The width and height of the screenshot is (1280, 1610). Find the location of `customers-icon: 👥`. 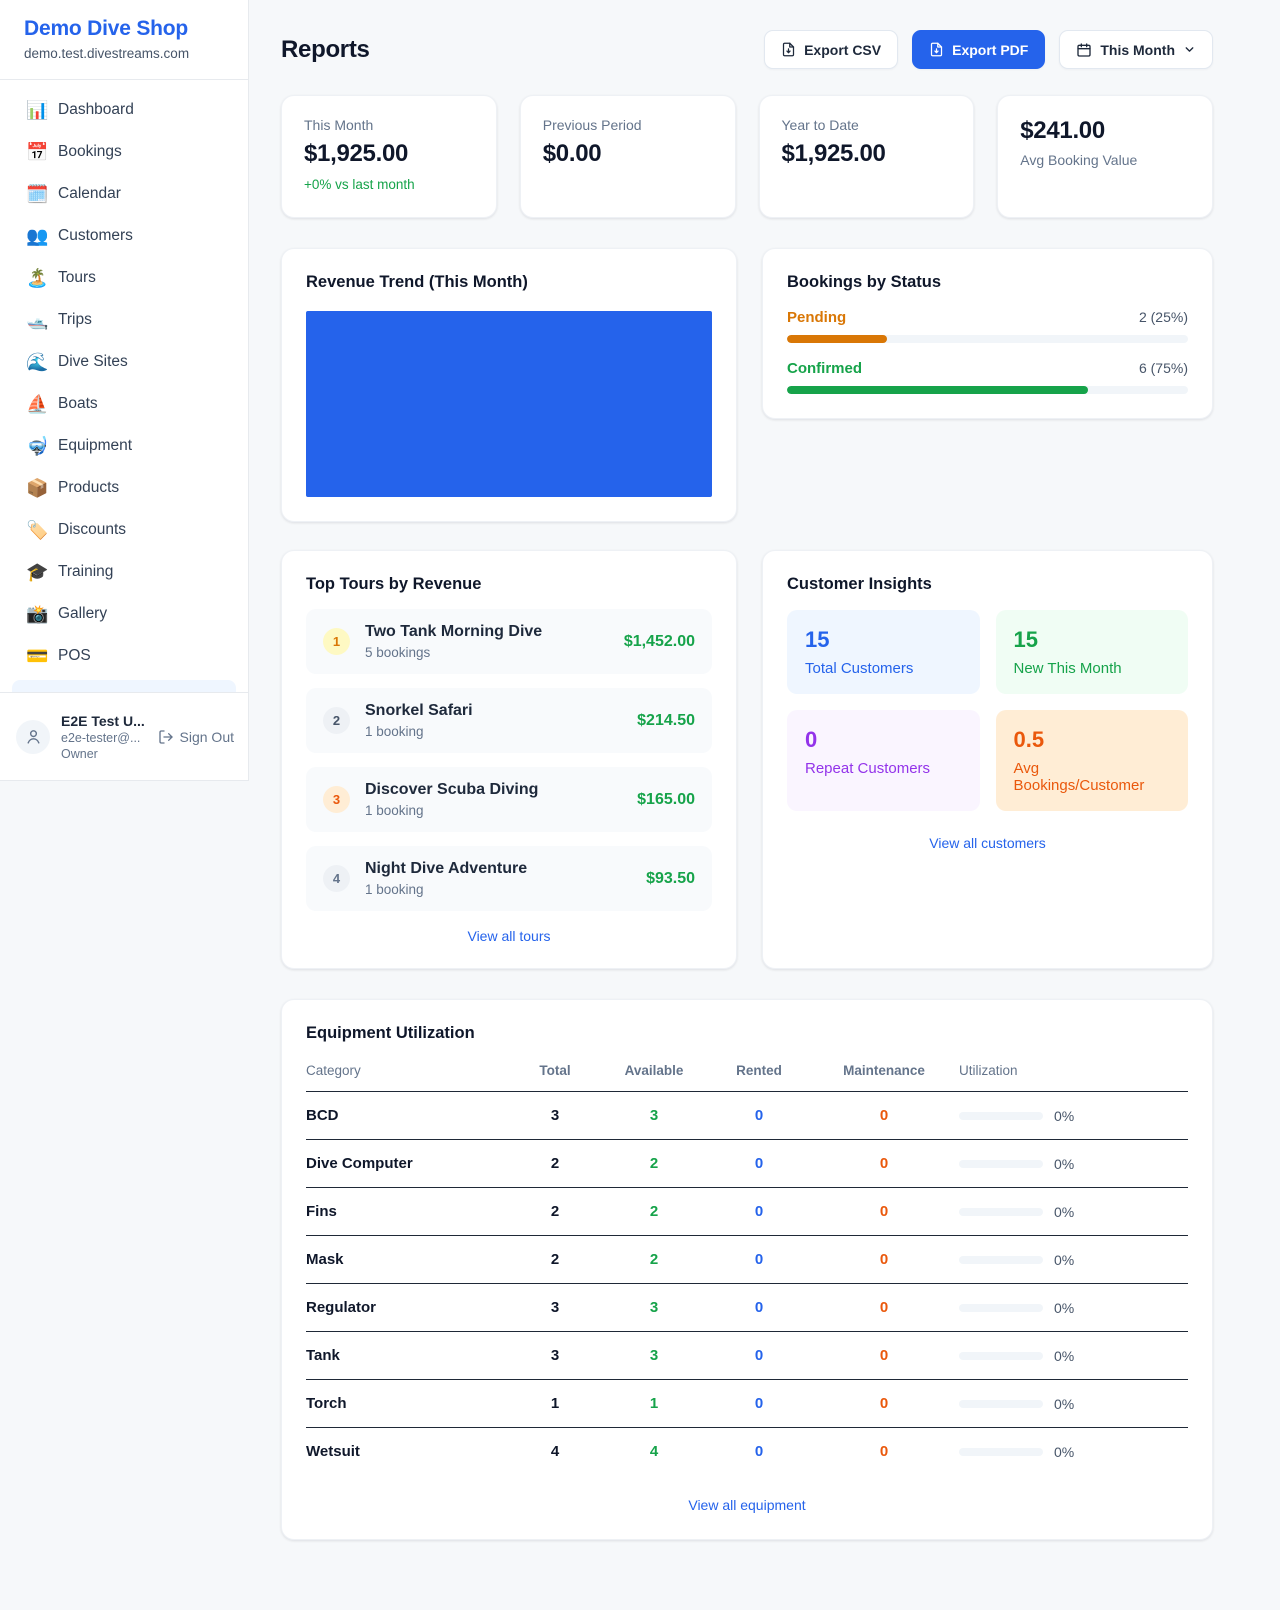

customers-icon: 👥 is located at coordinates (37, 236).